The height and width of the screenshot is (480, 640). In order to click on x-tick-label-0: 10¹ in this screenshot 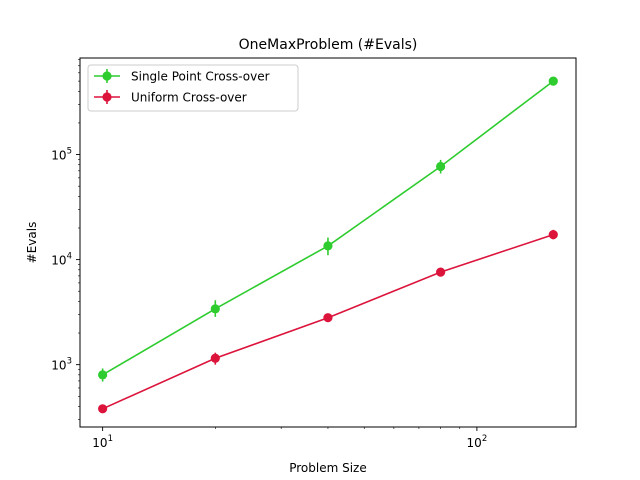, I will do `click(102, 442)`.